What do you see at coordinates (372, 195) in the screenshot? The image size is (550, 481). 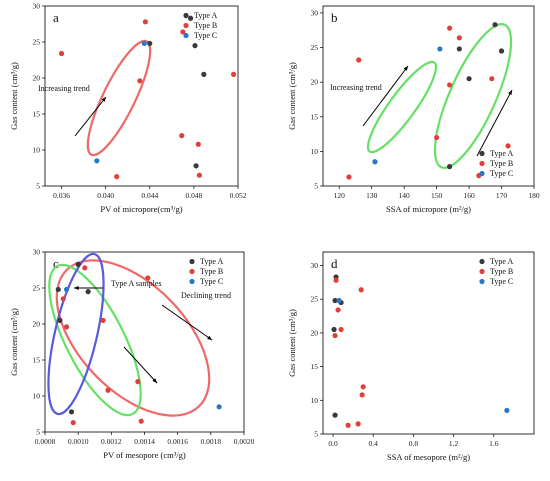 I see `x-tick-label: 130` at bounding box center [372, 195].